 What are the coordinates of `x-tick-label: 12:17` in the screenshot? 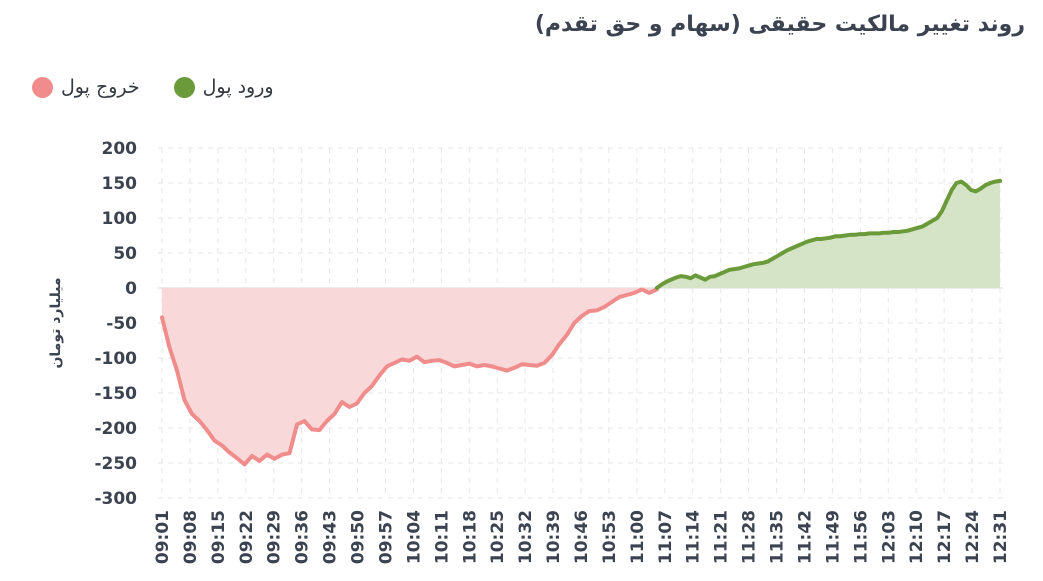 It's located at (945, 537).